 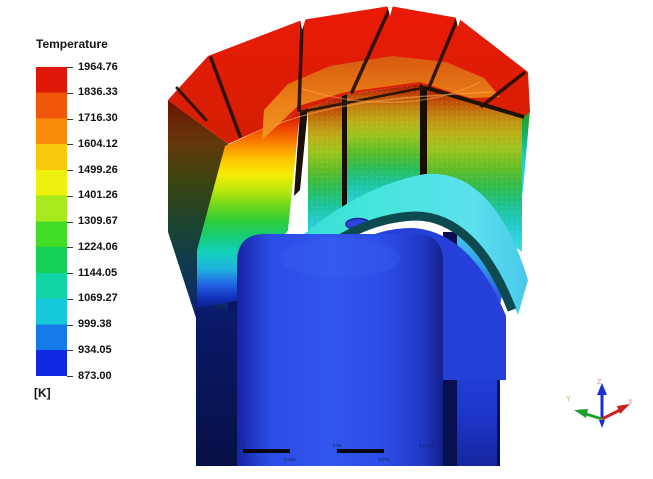 I want to click on left-column, so click(x=218, y=383).